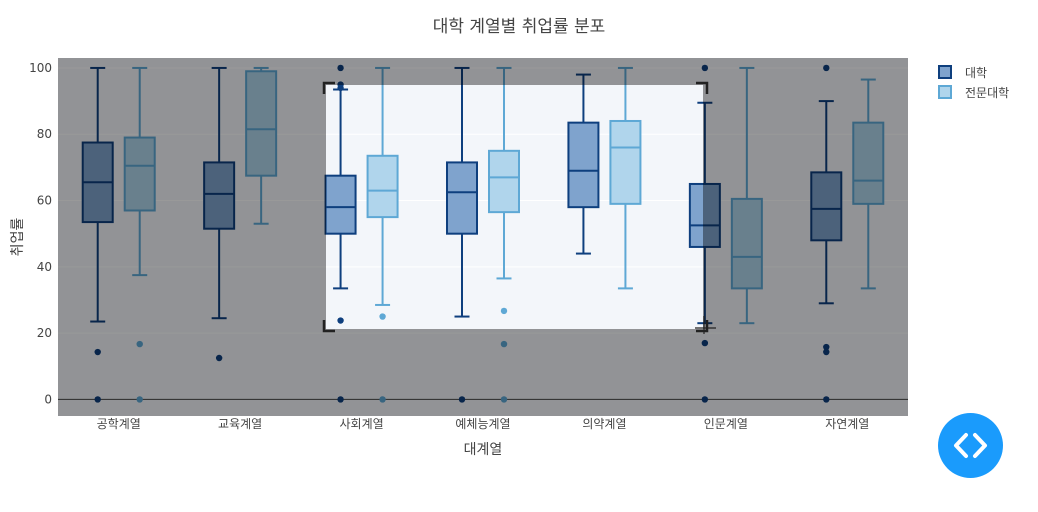 This screenshot has height=512, width=1038. Describe the element at coordinates (483, 450) in the screenshot. I see `x-axis-title: 대계열` at that location.